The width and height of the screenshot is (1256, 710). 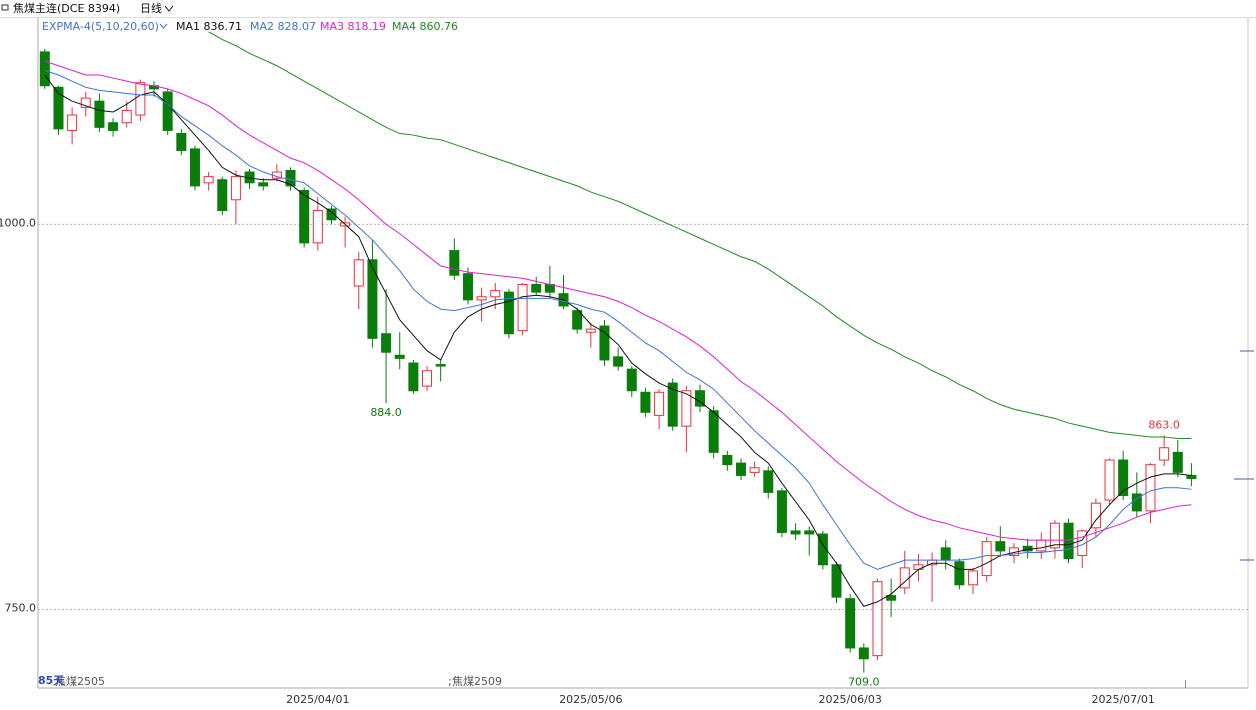 What do you see at coordinates (439, 26) in the screenshot?
I see `legend-value: 860.76` at bounding box center [439, 26].